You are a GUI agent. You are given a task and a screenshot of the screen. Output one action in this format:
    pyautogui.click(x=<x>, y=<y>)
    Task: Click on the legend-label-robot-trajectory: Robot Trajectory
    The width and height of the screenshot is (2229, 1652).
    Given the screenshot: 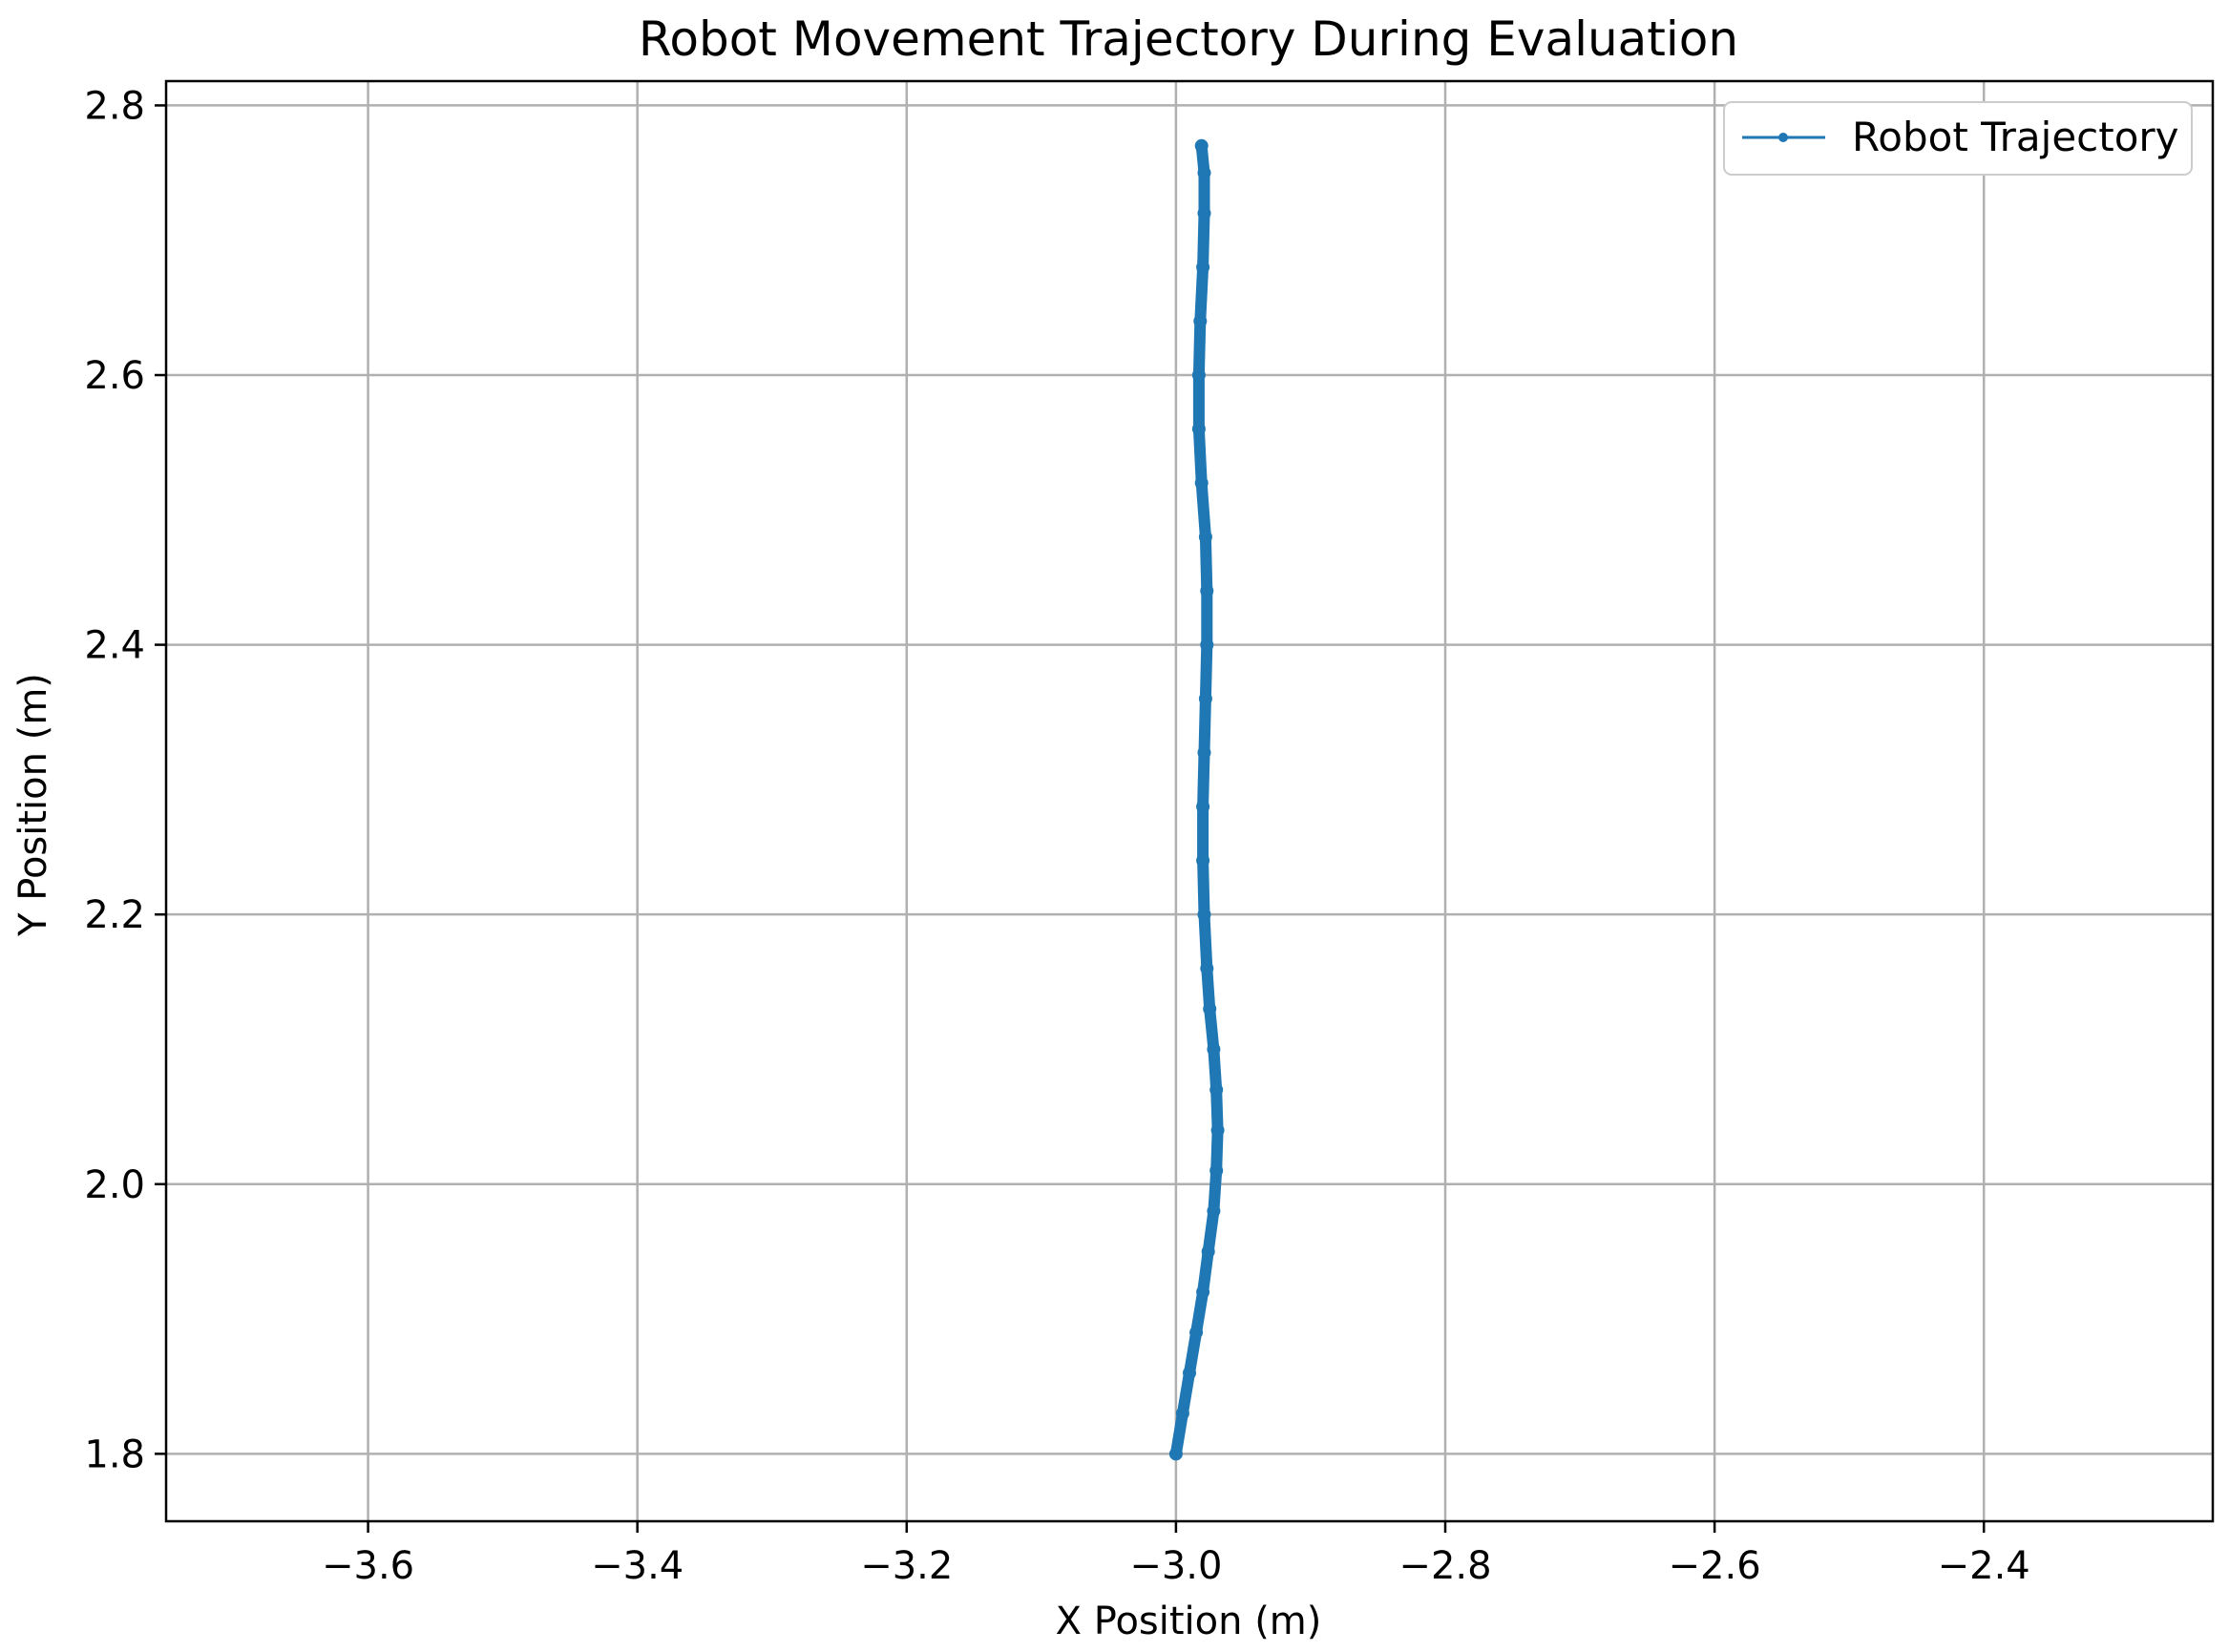 What is the action you would take?
    pyautogui.click(x=2015, y=137)
    